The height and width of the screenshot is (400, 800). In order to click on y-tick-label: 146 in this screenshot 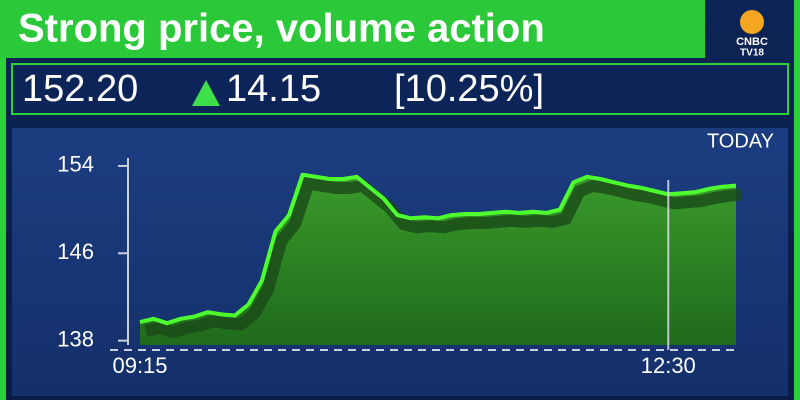, I will do `click(75, 251)`.